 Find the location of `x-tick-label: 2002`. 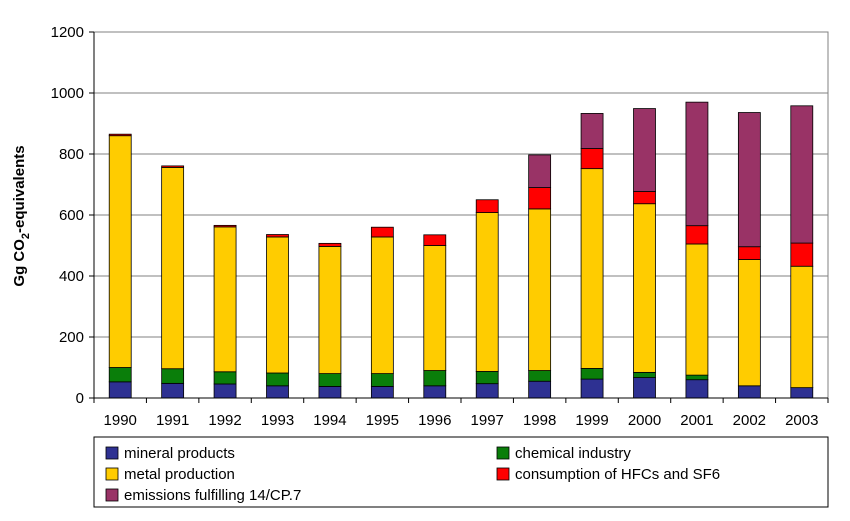

x-tick-label: 2002 is located at coordinates (749, 420).